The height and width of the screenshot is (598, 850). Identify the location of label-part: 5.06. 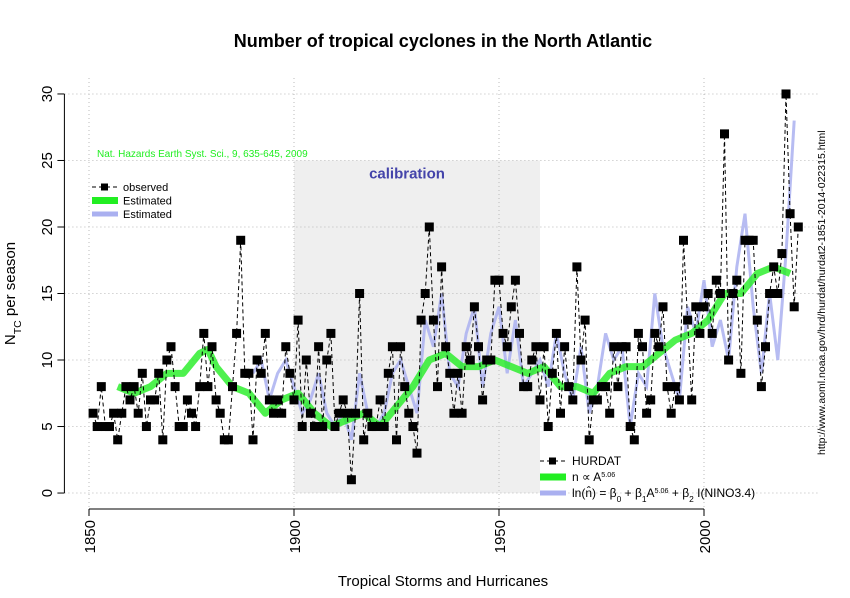
(662, 490).